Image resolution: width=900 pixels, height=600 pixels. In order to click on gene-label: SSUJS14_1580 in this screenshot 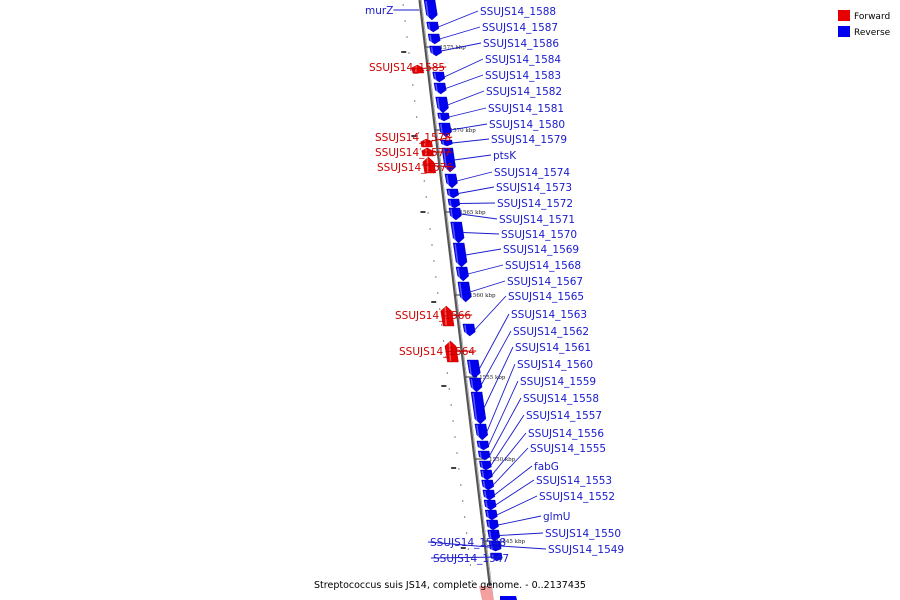, I will do `click(527, 125)`.